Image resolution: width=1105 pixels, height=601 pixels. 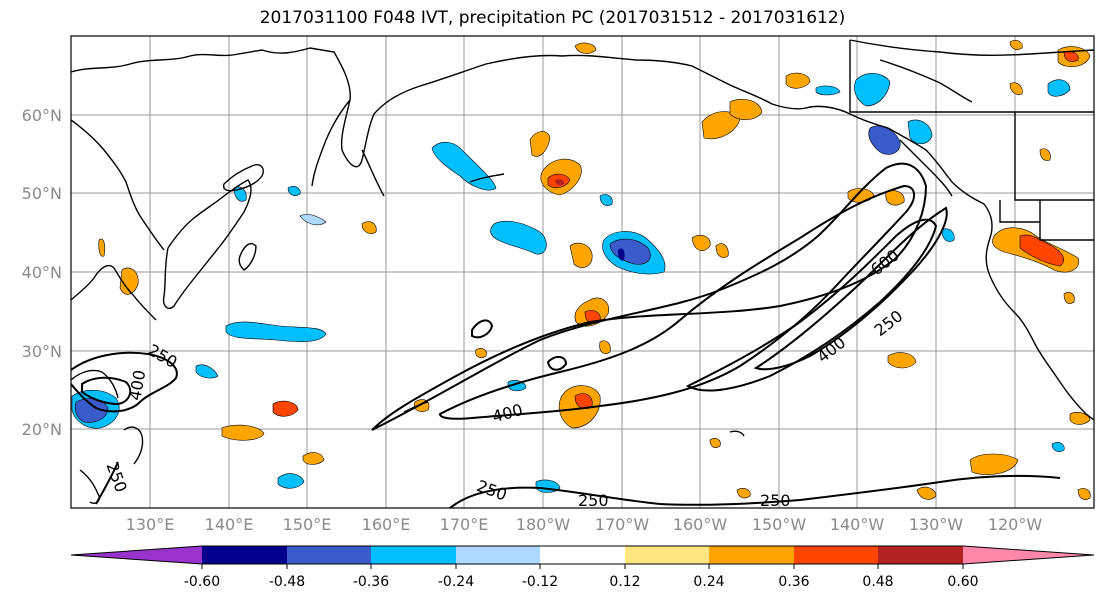 What do you see at coordinates (708, 582) in the screenshot?
I see `colorbar-tick-label: 0.24` at bounding box center [708, 582].